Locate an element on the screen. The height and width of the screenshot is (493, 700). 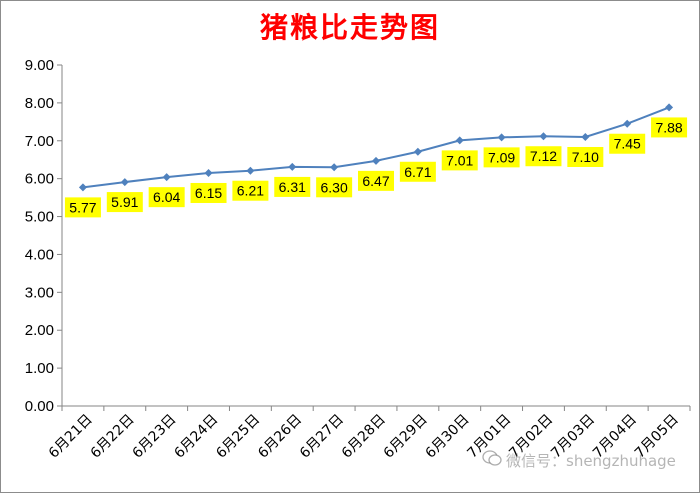
watermark: 微信号：shengzhuhage is located at coordinates (579, 460).